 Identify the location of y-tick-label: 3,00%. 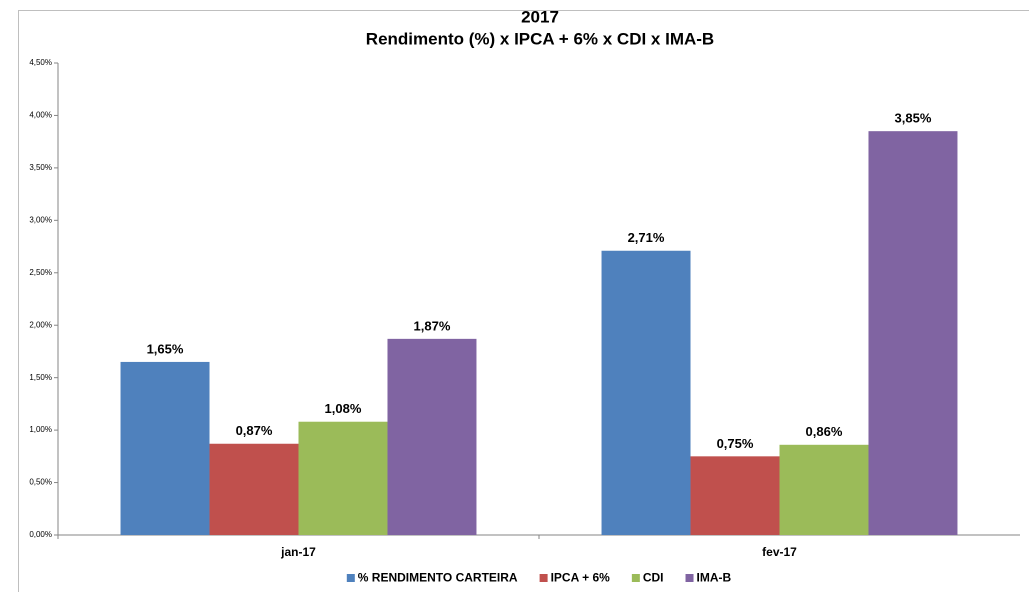
(40, 219).